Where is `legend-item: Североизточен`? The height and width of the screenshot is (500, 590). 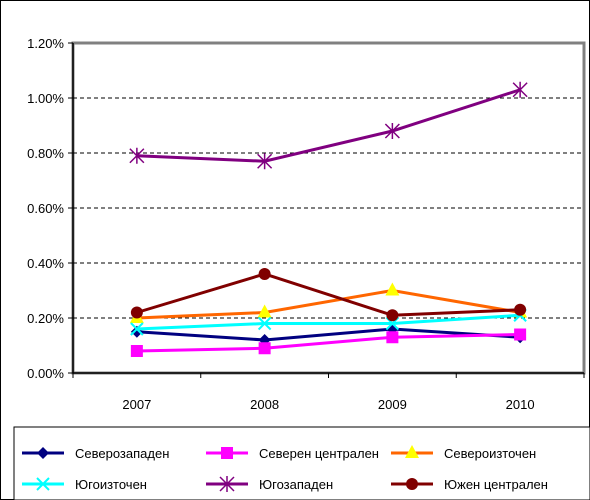
legend-item: Североизточен is located at coordinates (463, 453).